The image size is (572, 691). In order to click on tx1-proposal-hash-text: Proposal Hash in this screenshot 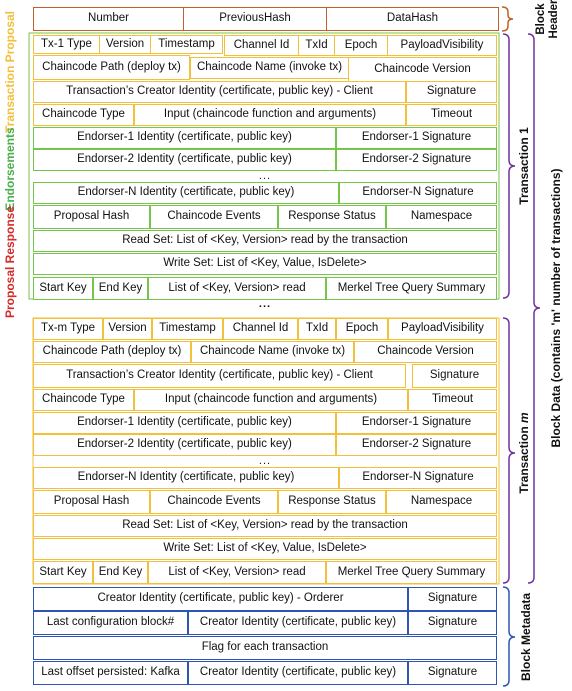, I will do `click(91, 216)`.